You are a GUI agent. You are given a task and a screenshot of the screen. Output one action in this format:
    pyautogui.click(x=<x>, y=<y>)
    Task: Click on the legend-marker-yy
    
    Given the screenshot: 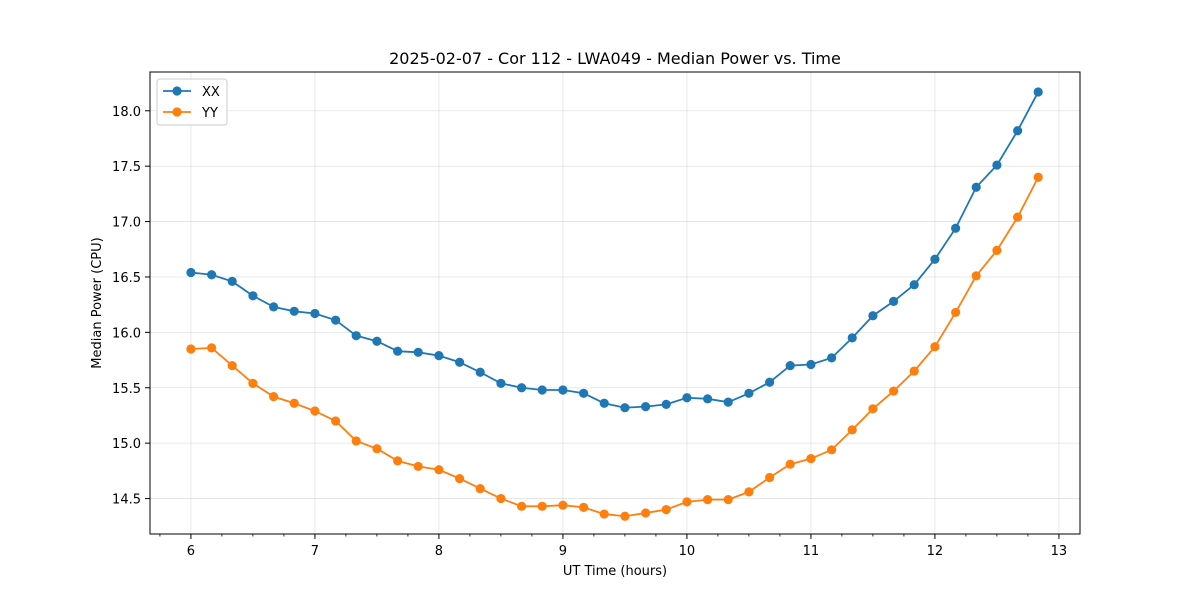 What is the action you would take?
    pyautogui.click(x=177, y=112)
    